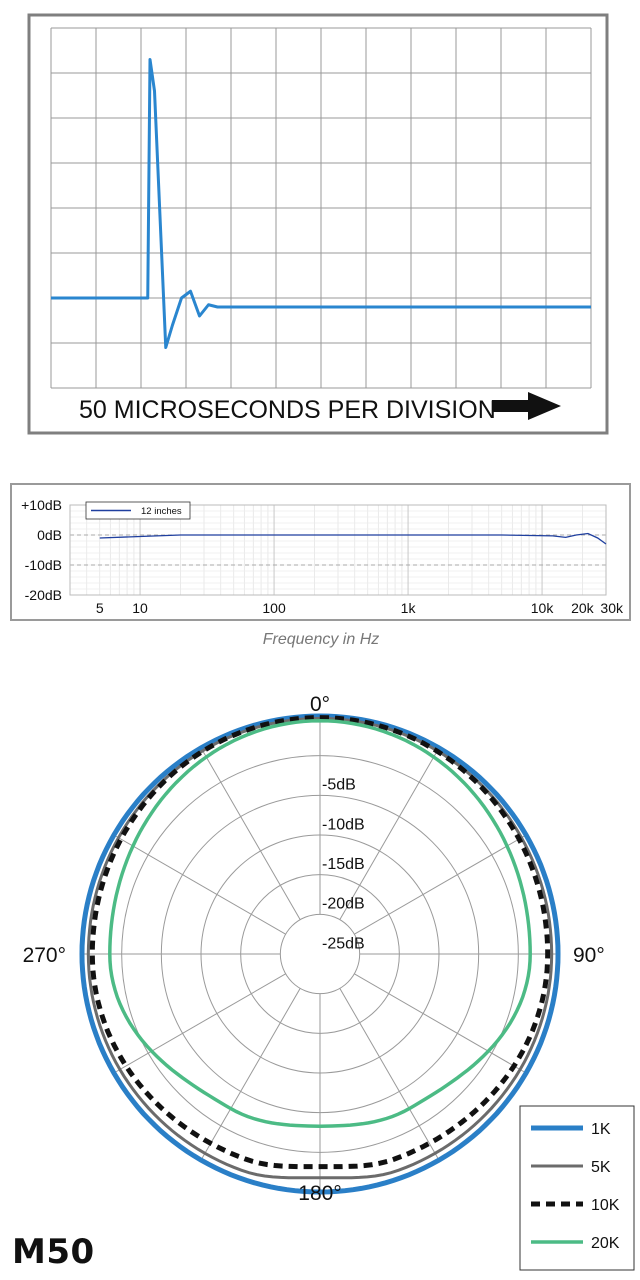  I want to click on frequency-y-tick-label: +10dB, so click(41, 505).